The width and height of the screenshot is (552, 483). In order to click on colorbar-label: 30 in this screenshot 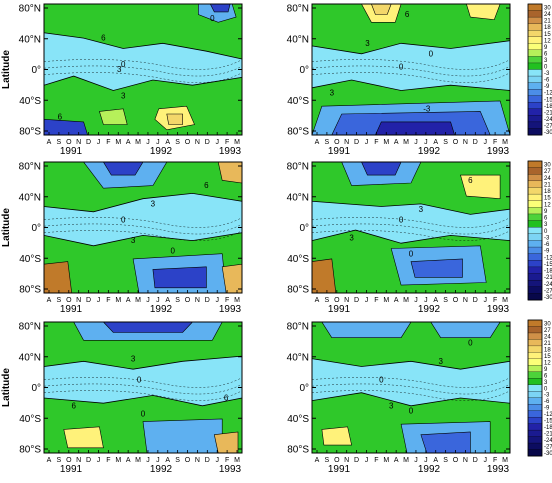, I will do `click(547, 166)`.